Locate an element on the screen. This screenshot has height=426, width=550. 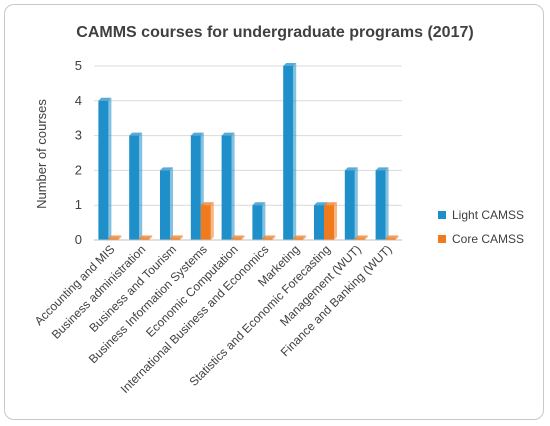
y-tick-label: 3 is located at coordinates (78, 135).